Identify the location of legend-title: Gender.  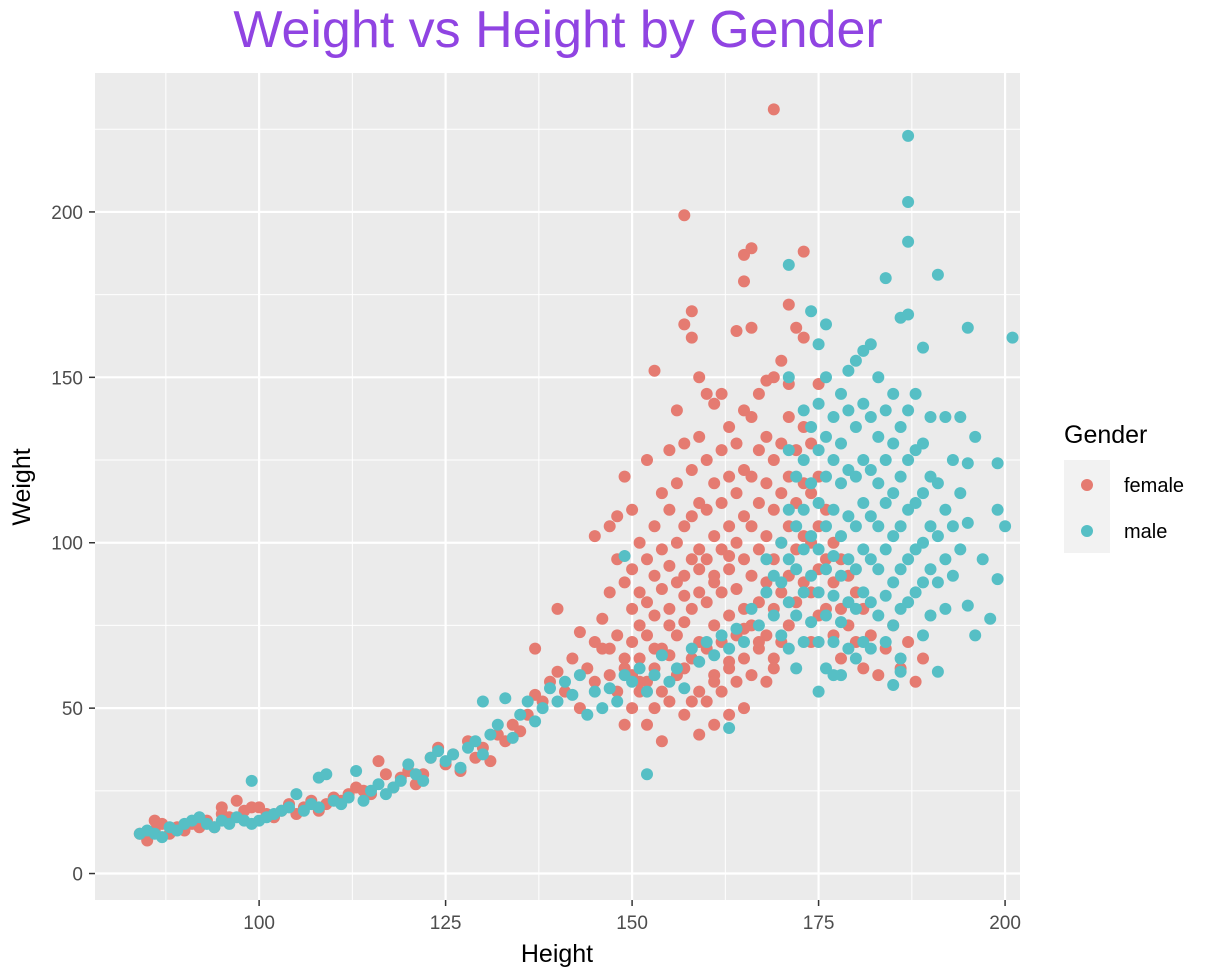
(1105, 435).